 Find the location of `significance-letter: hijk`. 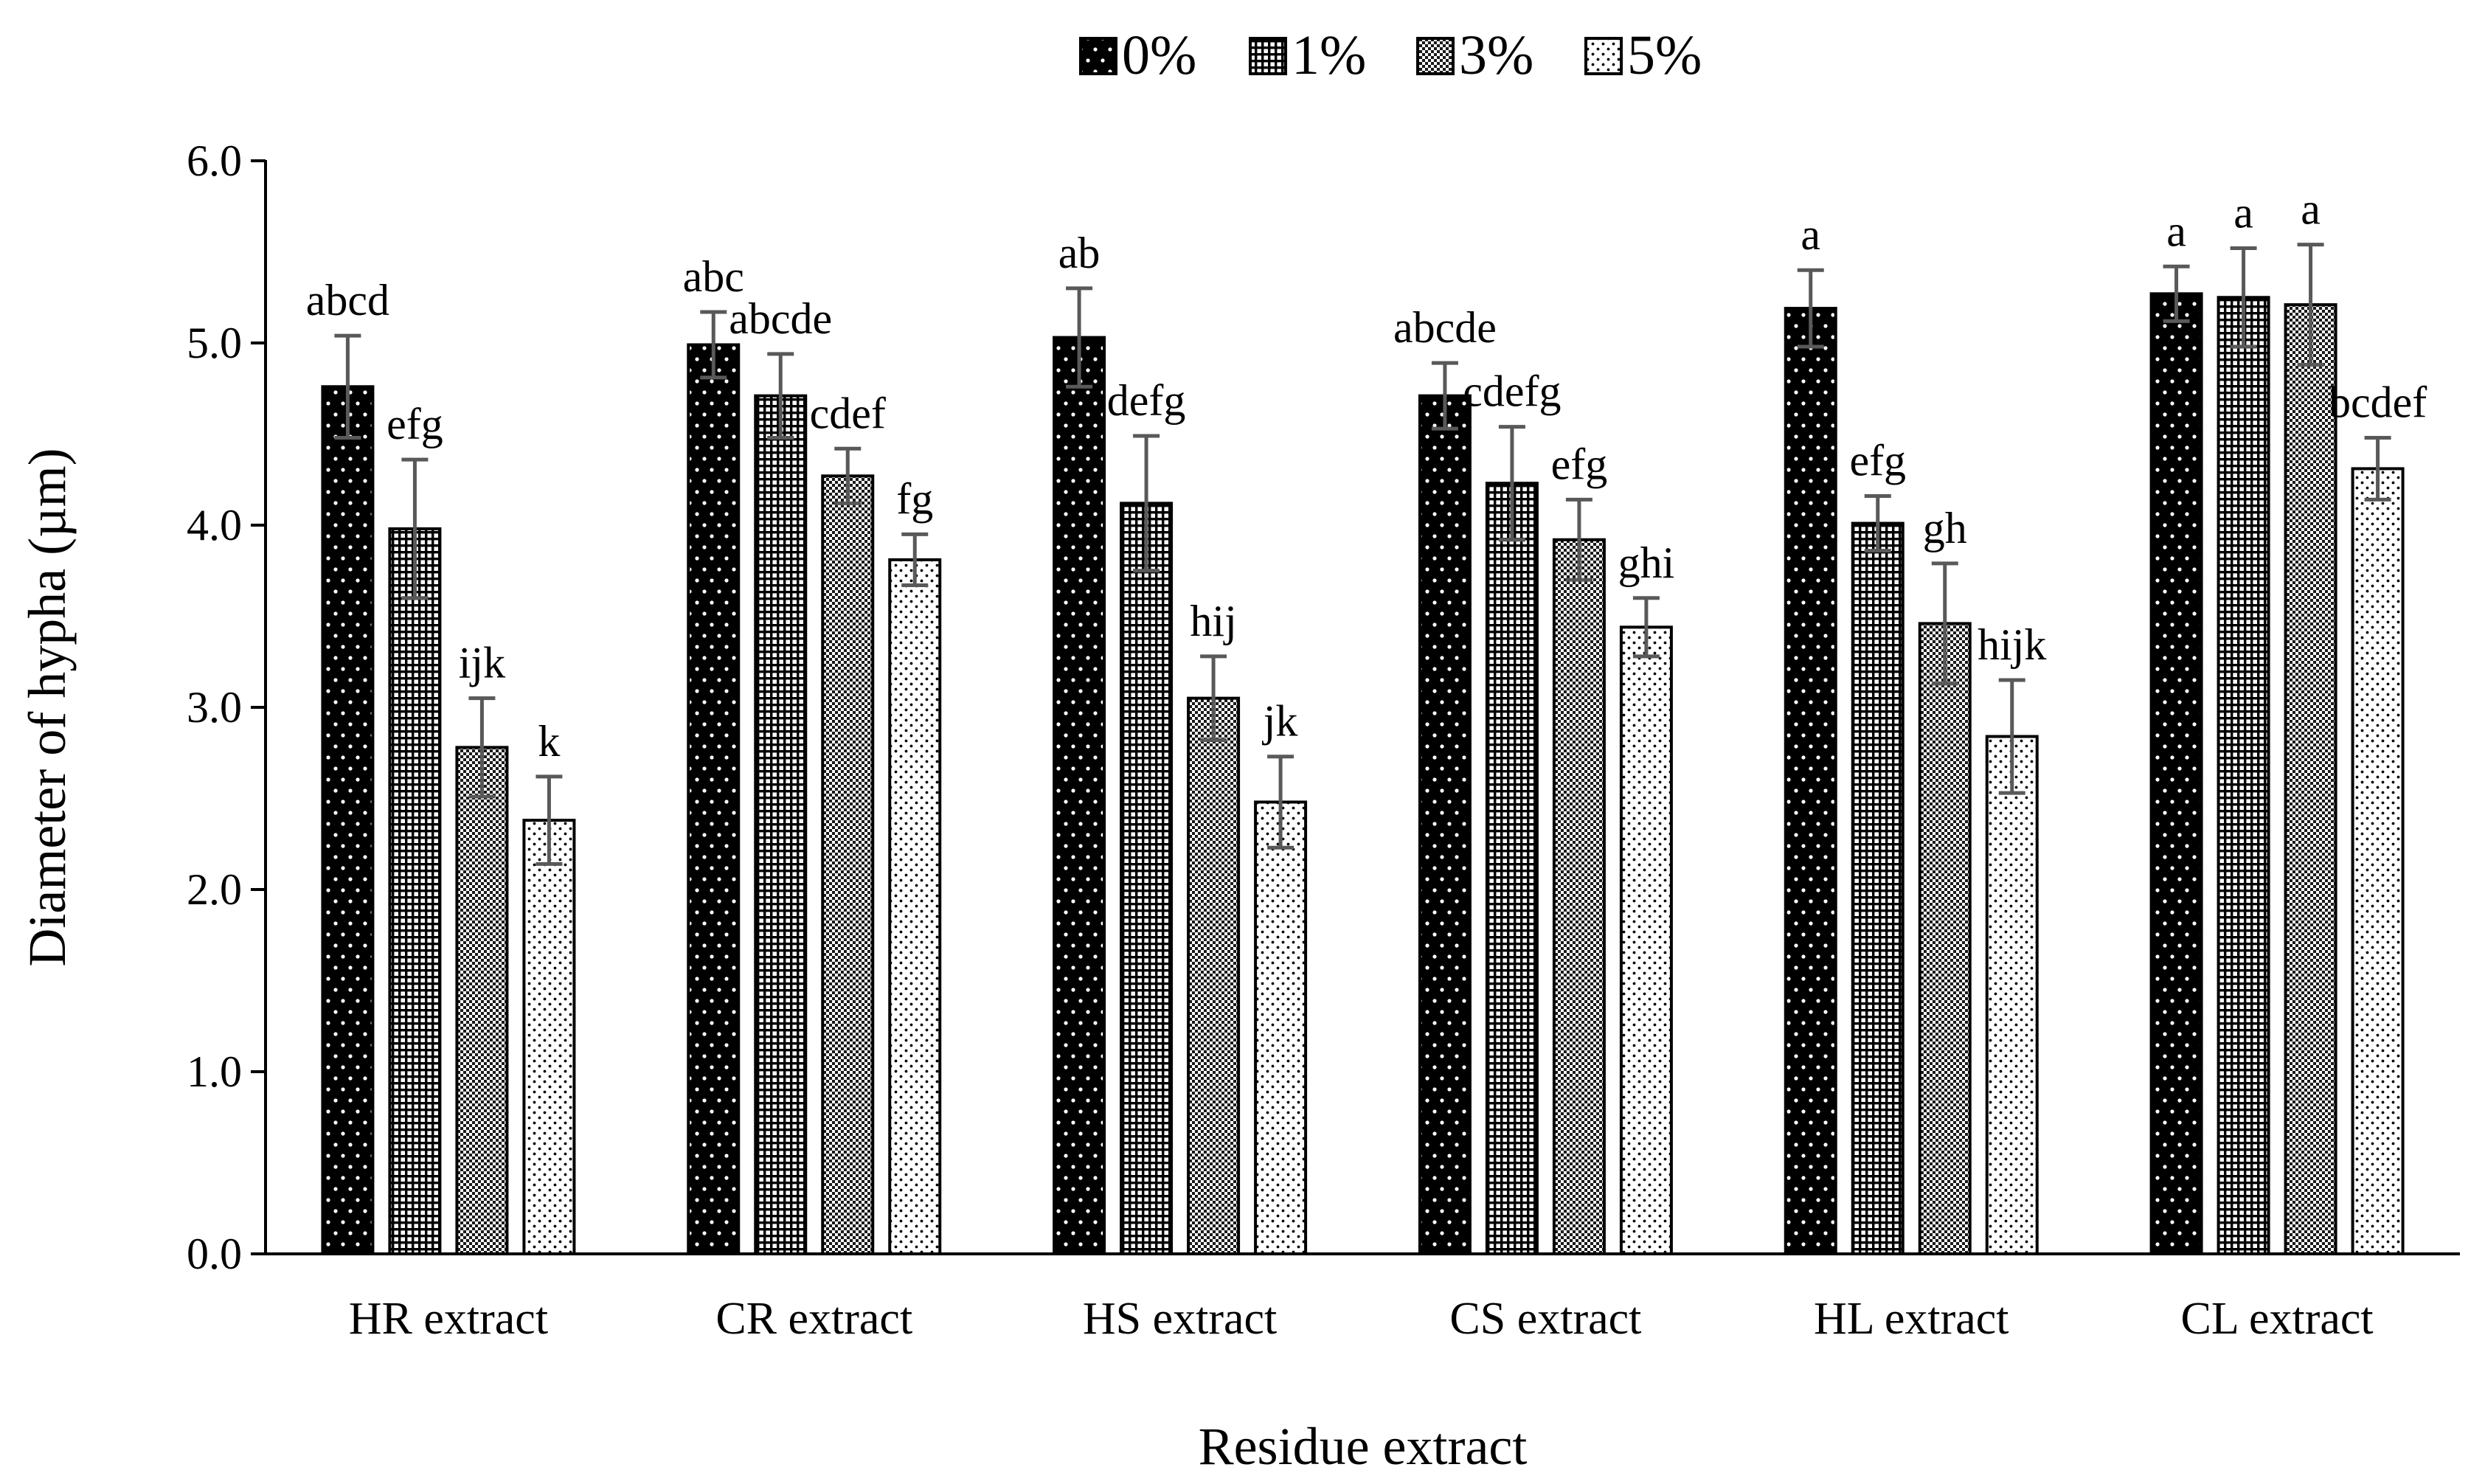

significance-letter: hijk is located at coordinates (2012, 644).